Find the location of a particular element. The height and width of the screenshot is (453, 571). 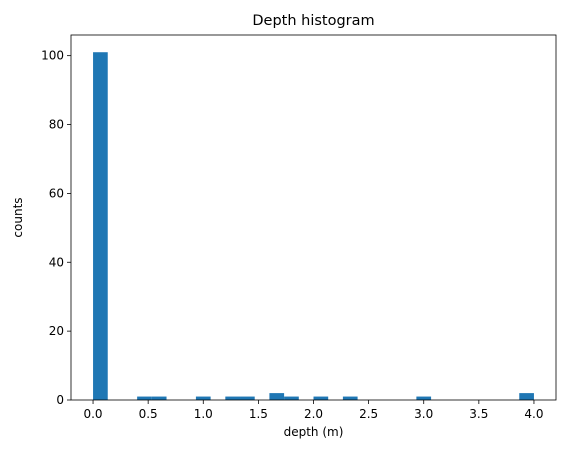

y-tick-label: 20 is located at coordinates (56, 331).